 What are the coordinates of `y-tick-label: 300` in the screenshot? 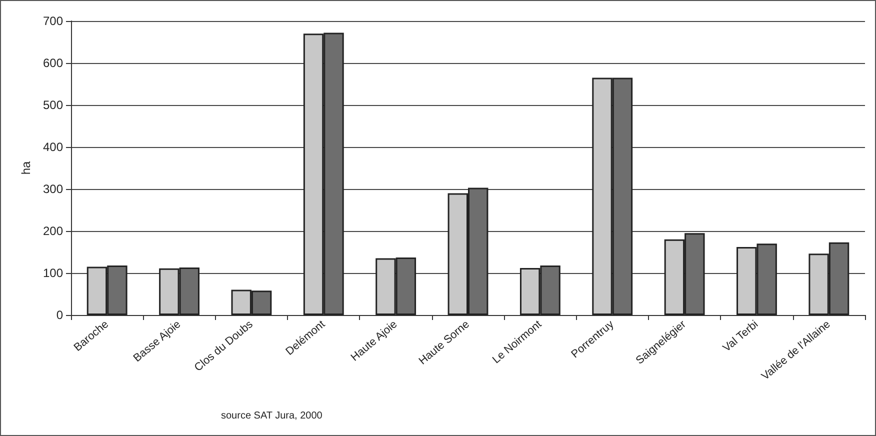 It's located at (53, 189).